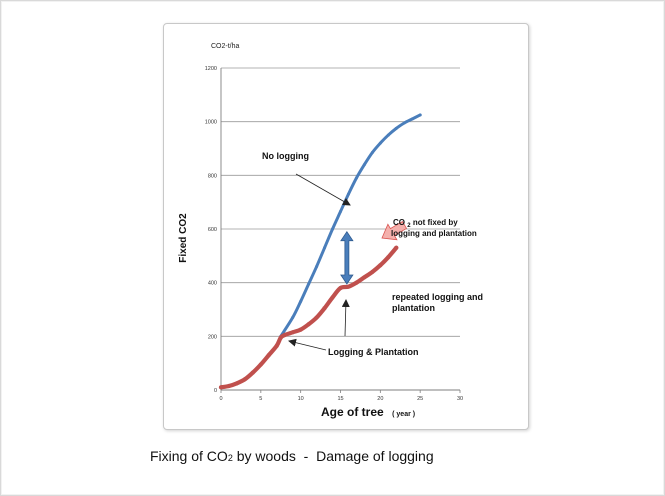 The height and width of the screenshot is (496, 665). I want to click on x-tick-label-15: 15, so click(340, 399).